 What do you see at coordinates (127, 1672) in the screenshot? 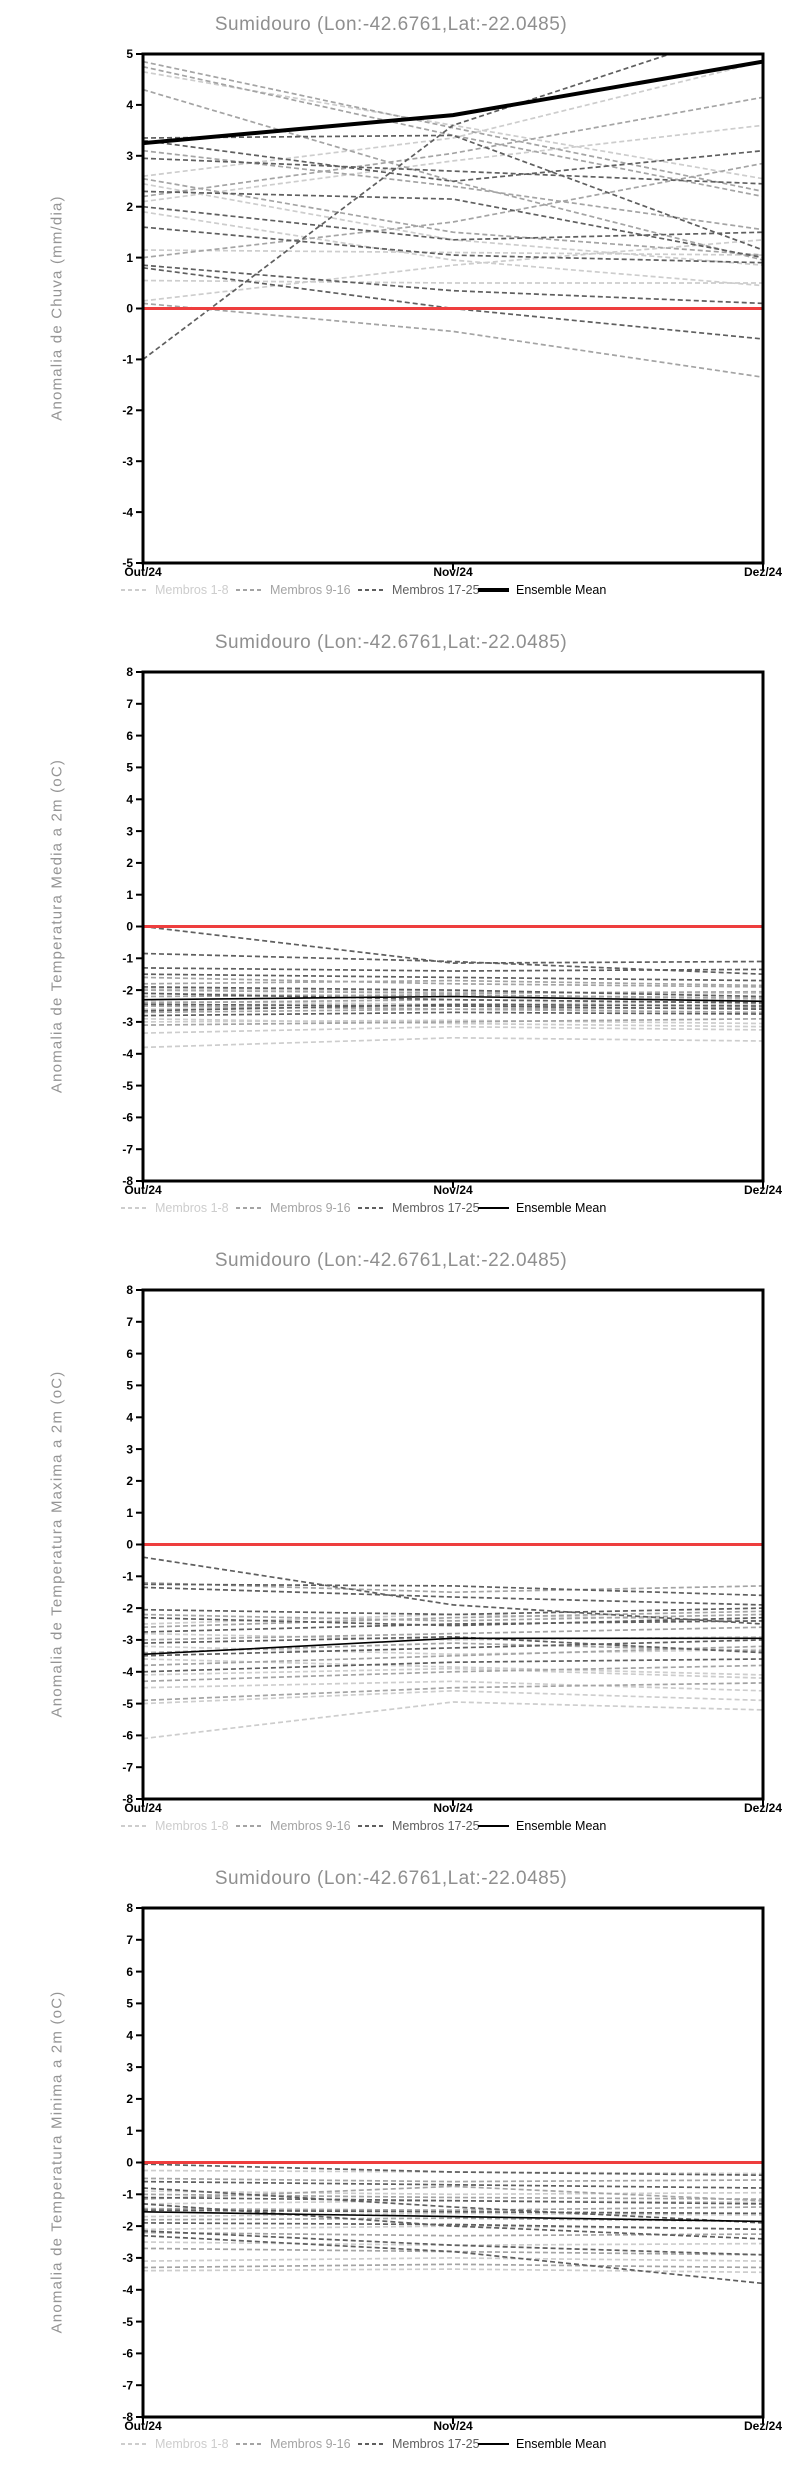
I see `y-tick-label: -4` at bounding box center [127, 1672].